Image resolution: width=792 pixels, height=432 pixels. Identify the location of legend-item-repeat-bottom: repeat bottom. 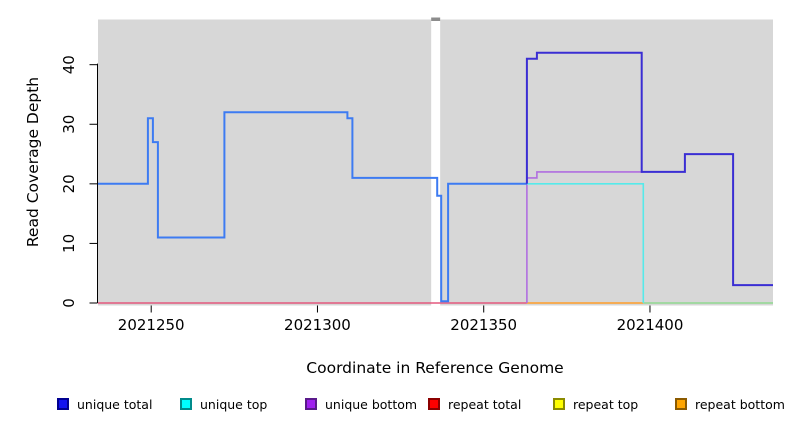
(730, 404).